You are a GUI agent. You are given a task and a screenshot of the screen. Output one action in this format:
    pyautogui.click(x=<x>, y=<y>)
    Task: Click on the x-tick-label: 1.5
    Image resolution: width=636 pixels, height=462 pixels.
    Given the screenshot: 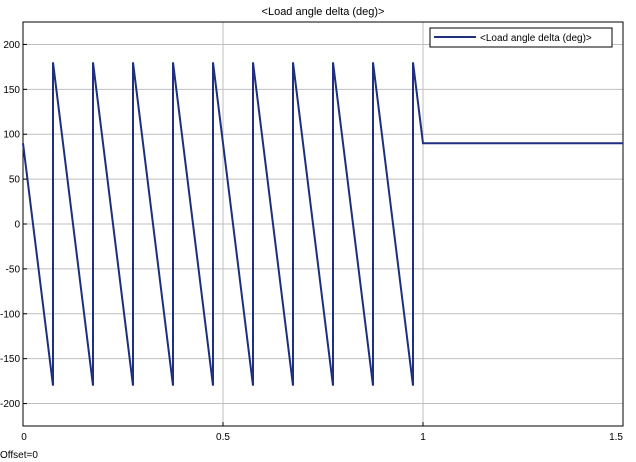 What is the action you would take?
    pyautogui.click(x=616, y=437)
    